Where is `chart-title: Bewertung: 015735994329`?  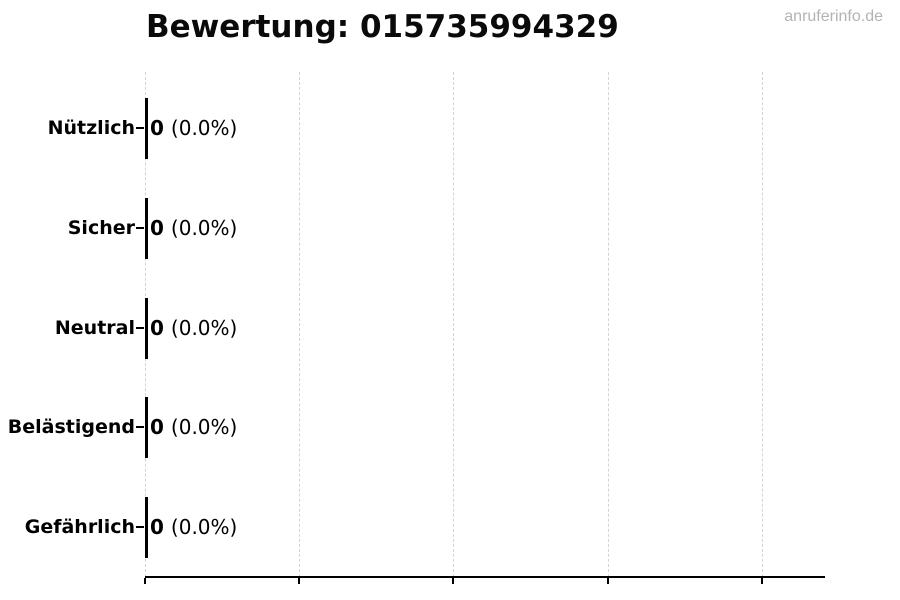 chart-title: Bewertung: 015735994329 is located at coordinates (382, 27).